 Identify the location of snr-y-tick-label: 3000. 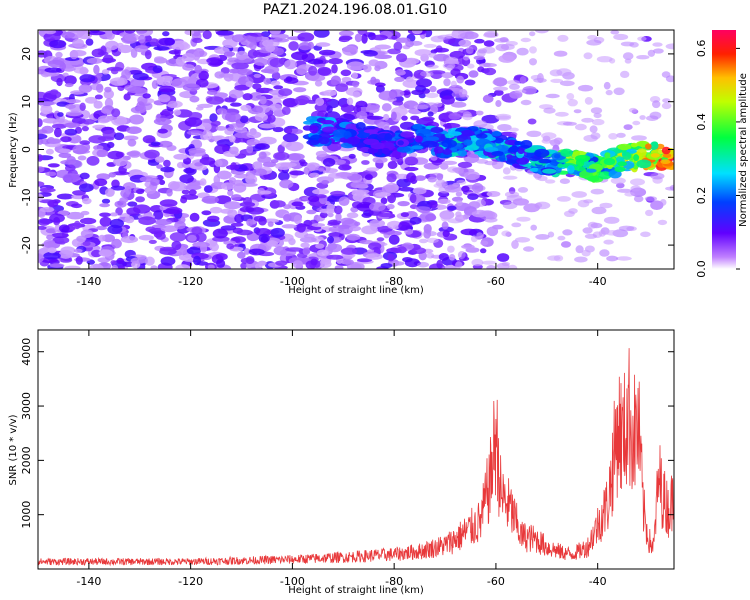
(26, 406).